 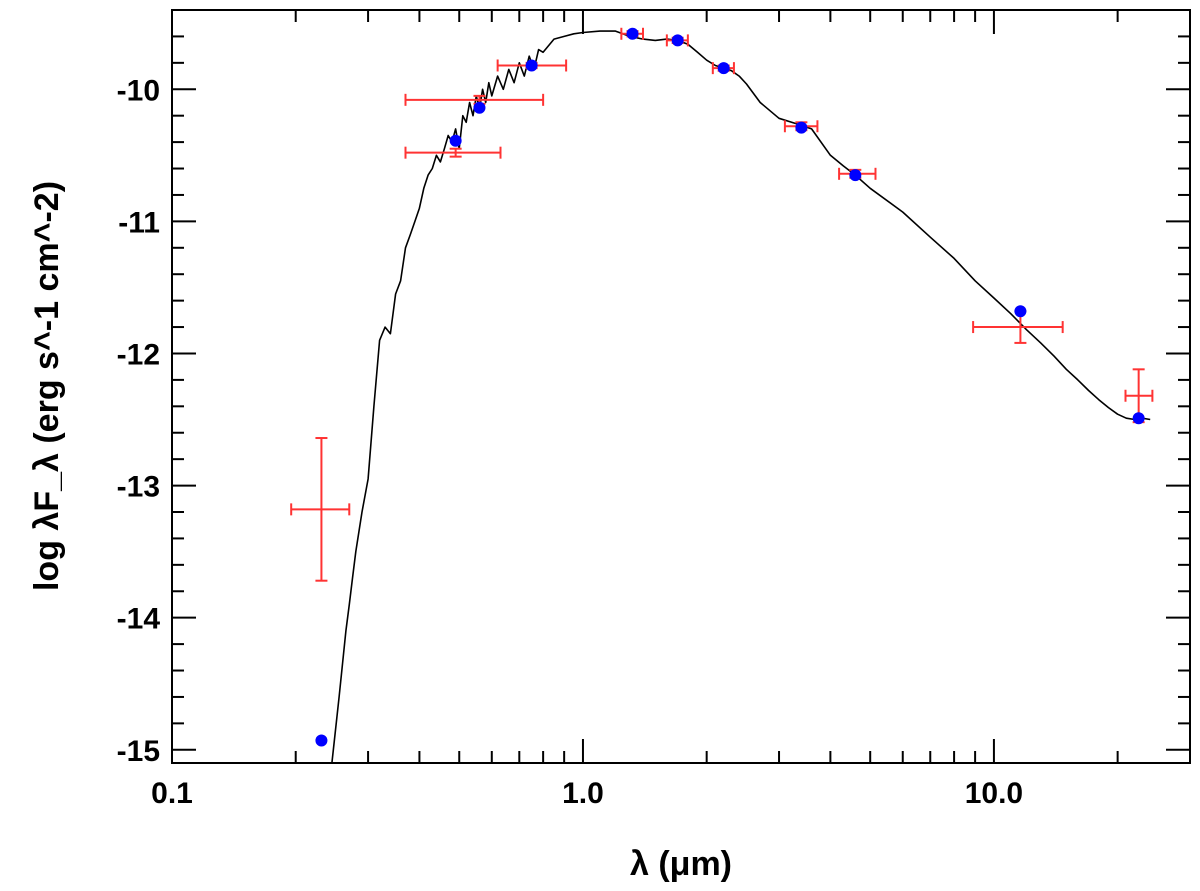 What do you see at coordinates (583, 793) in the screenshot?
I see `x-tick-label: 1.0` at bounding box center [583, 793].